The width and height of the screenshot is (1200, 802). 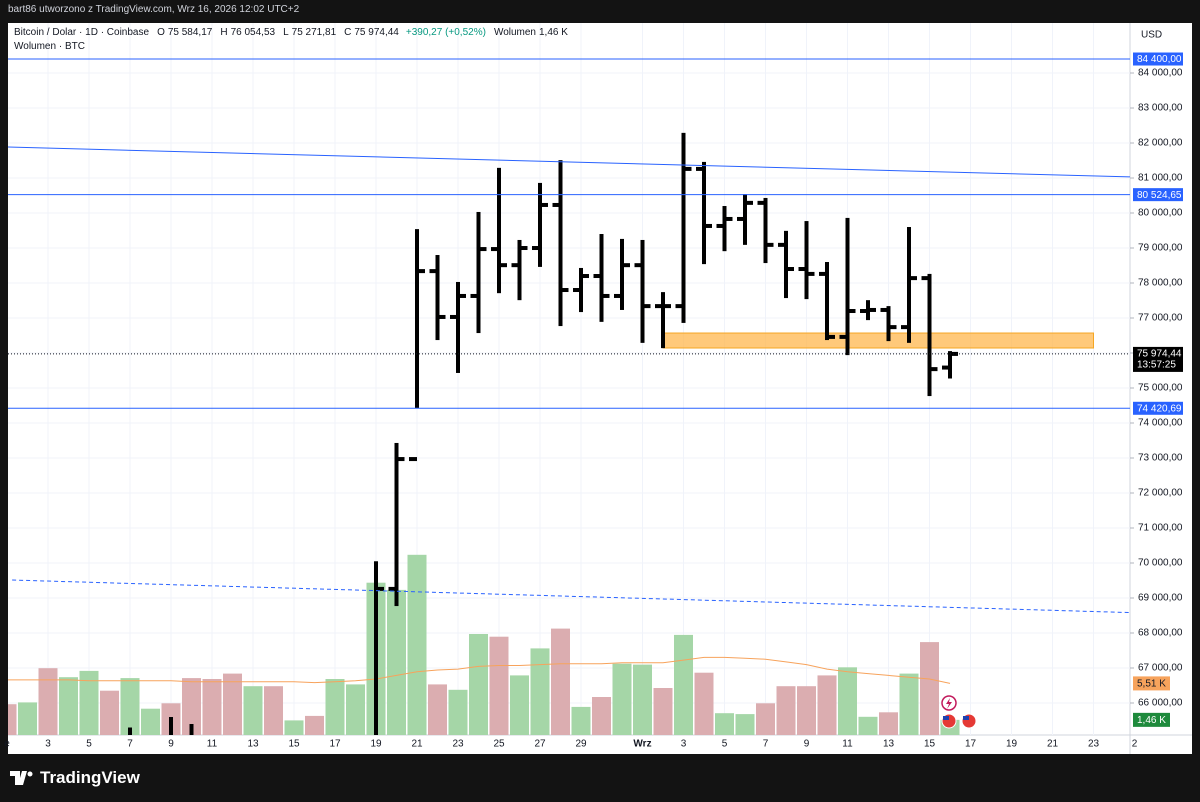 I want to click on price-label-box, so click(x=1158, y=59).